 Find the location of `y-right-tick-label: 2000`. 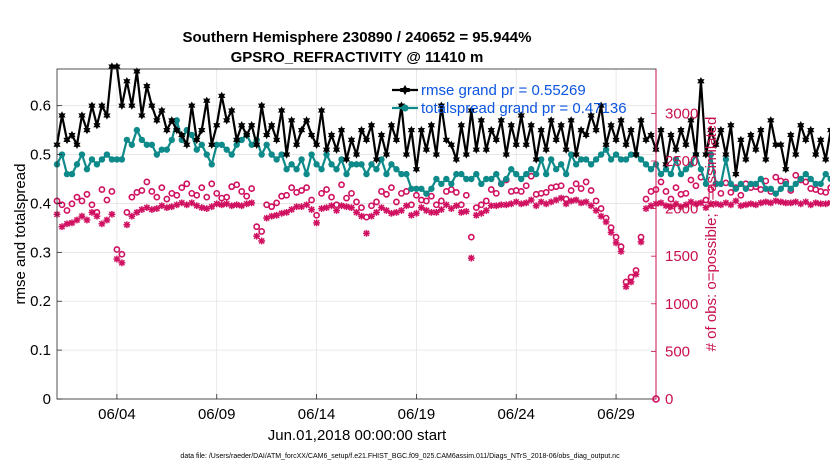

y-right-tick-label: 2000 is located at coordinates (681, 209).